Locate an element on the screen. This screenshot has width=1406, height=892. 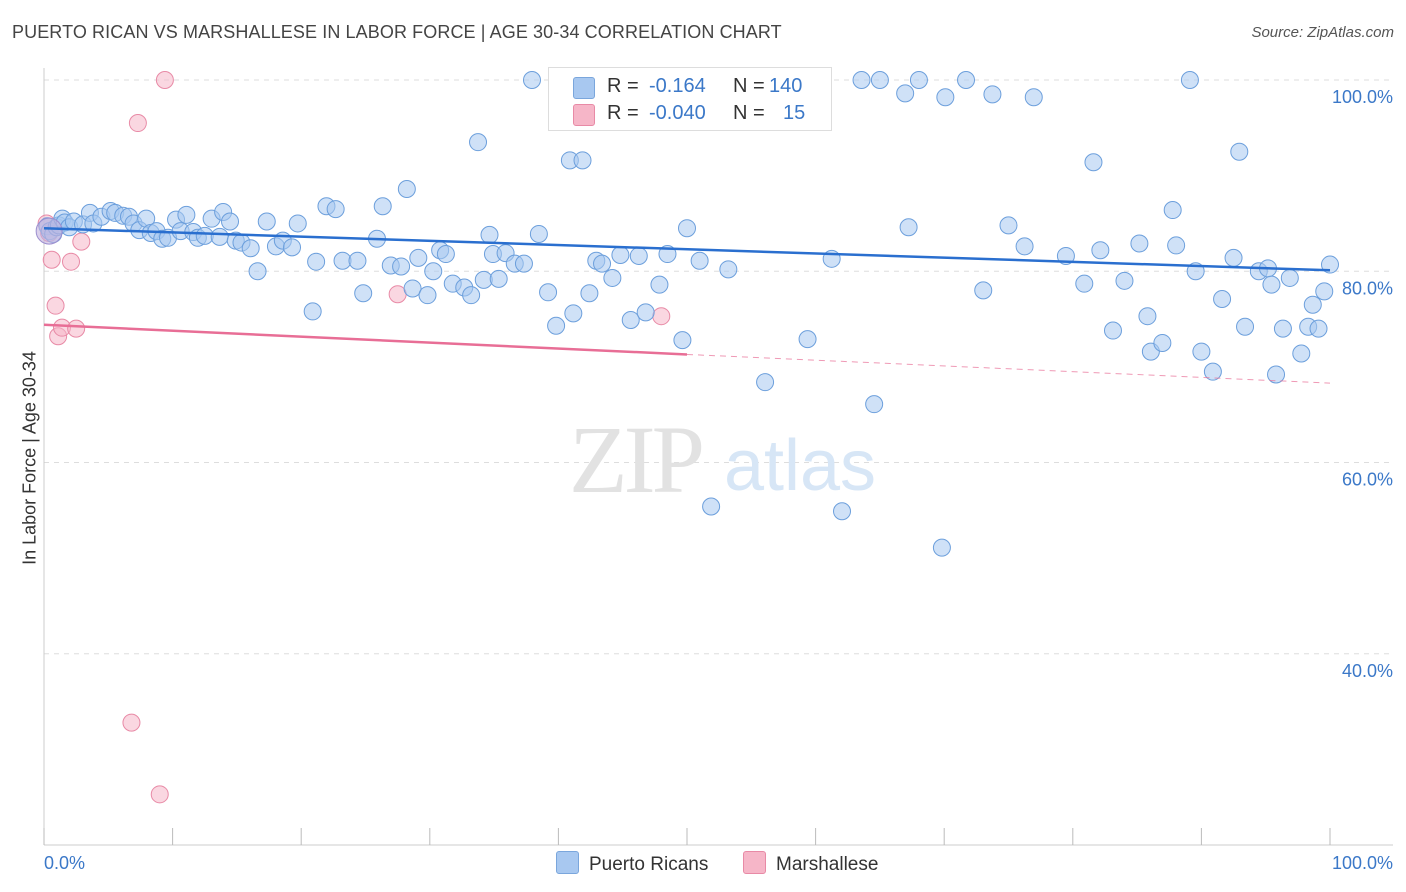
y-tick-labels: 40.0% 60.0% 80.0% 100.0% is located at coordinates (1362, 384).